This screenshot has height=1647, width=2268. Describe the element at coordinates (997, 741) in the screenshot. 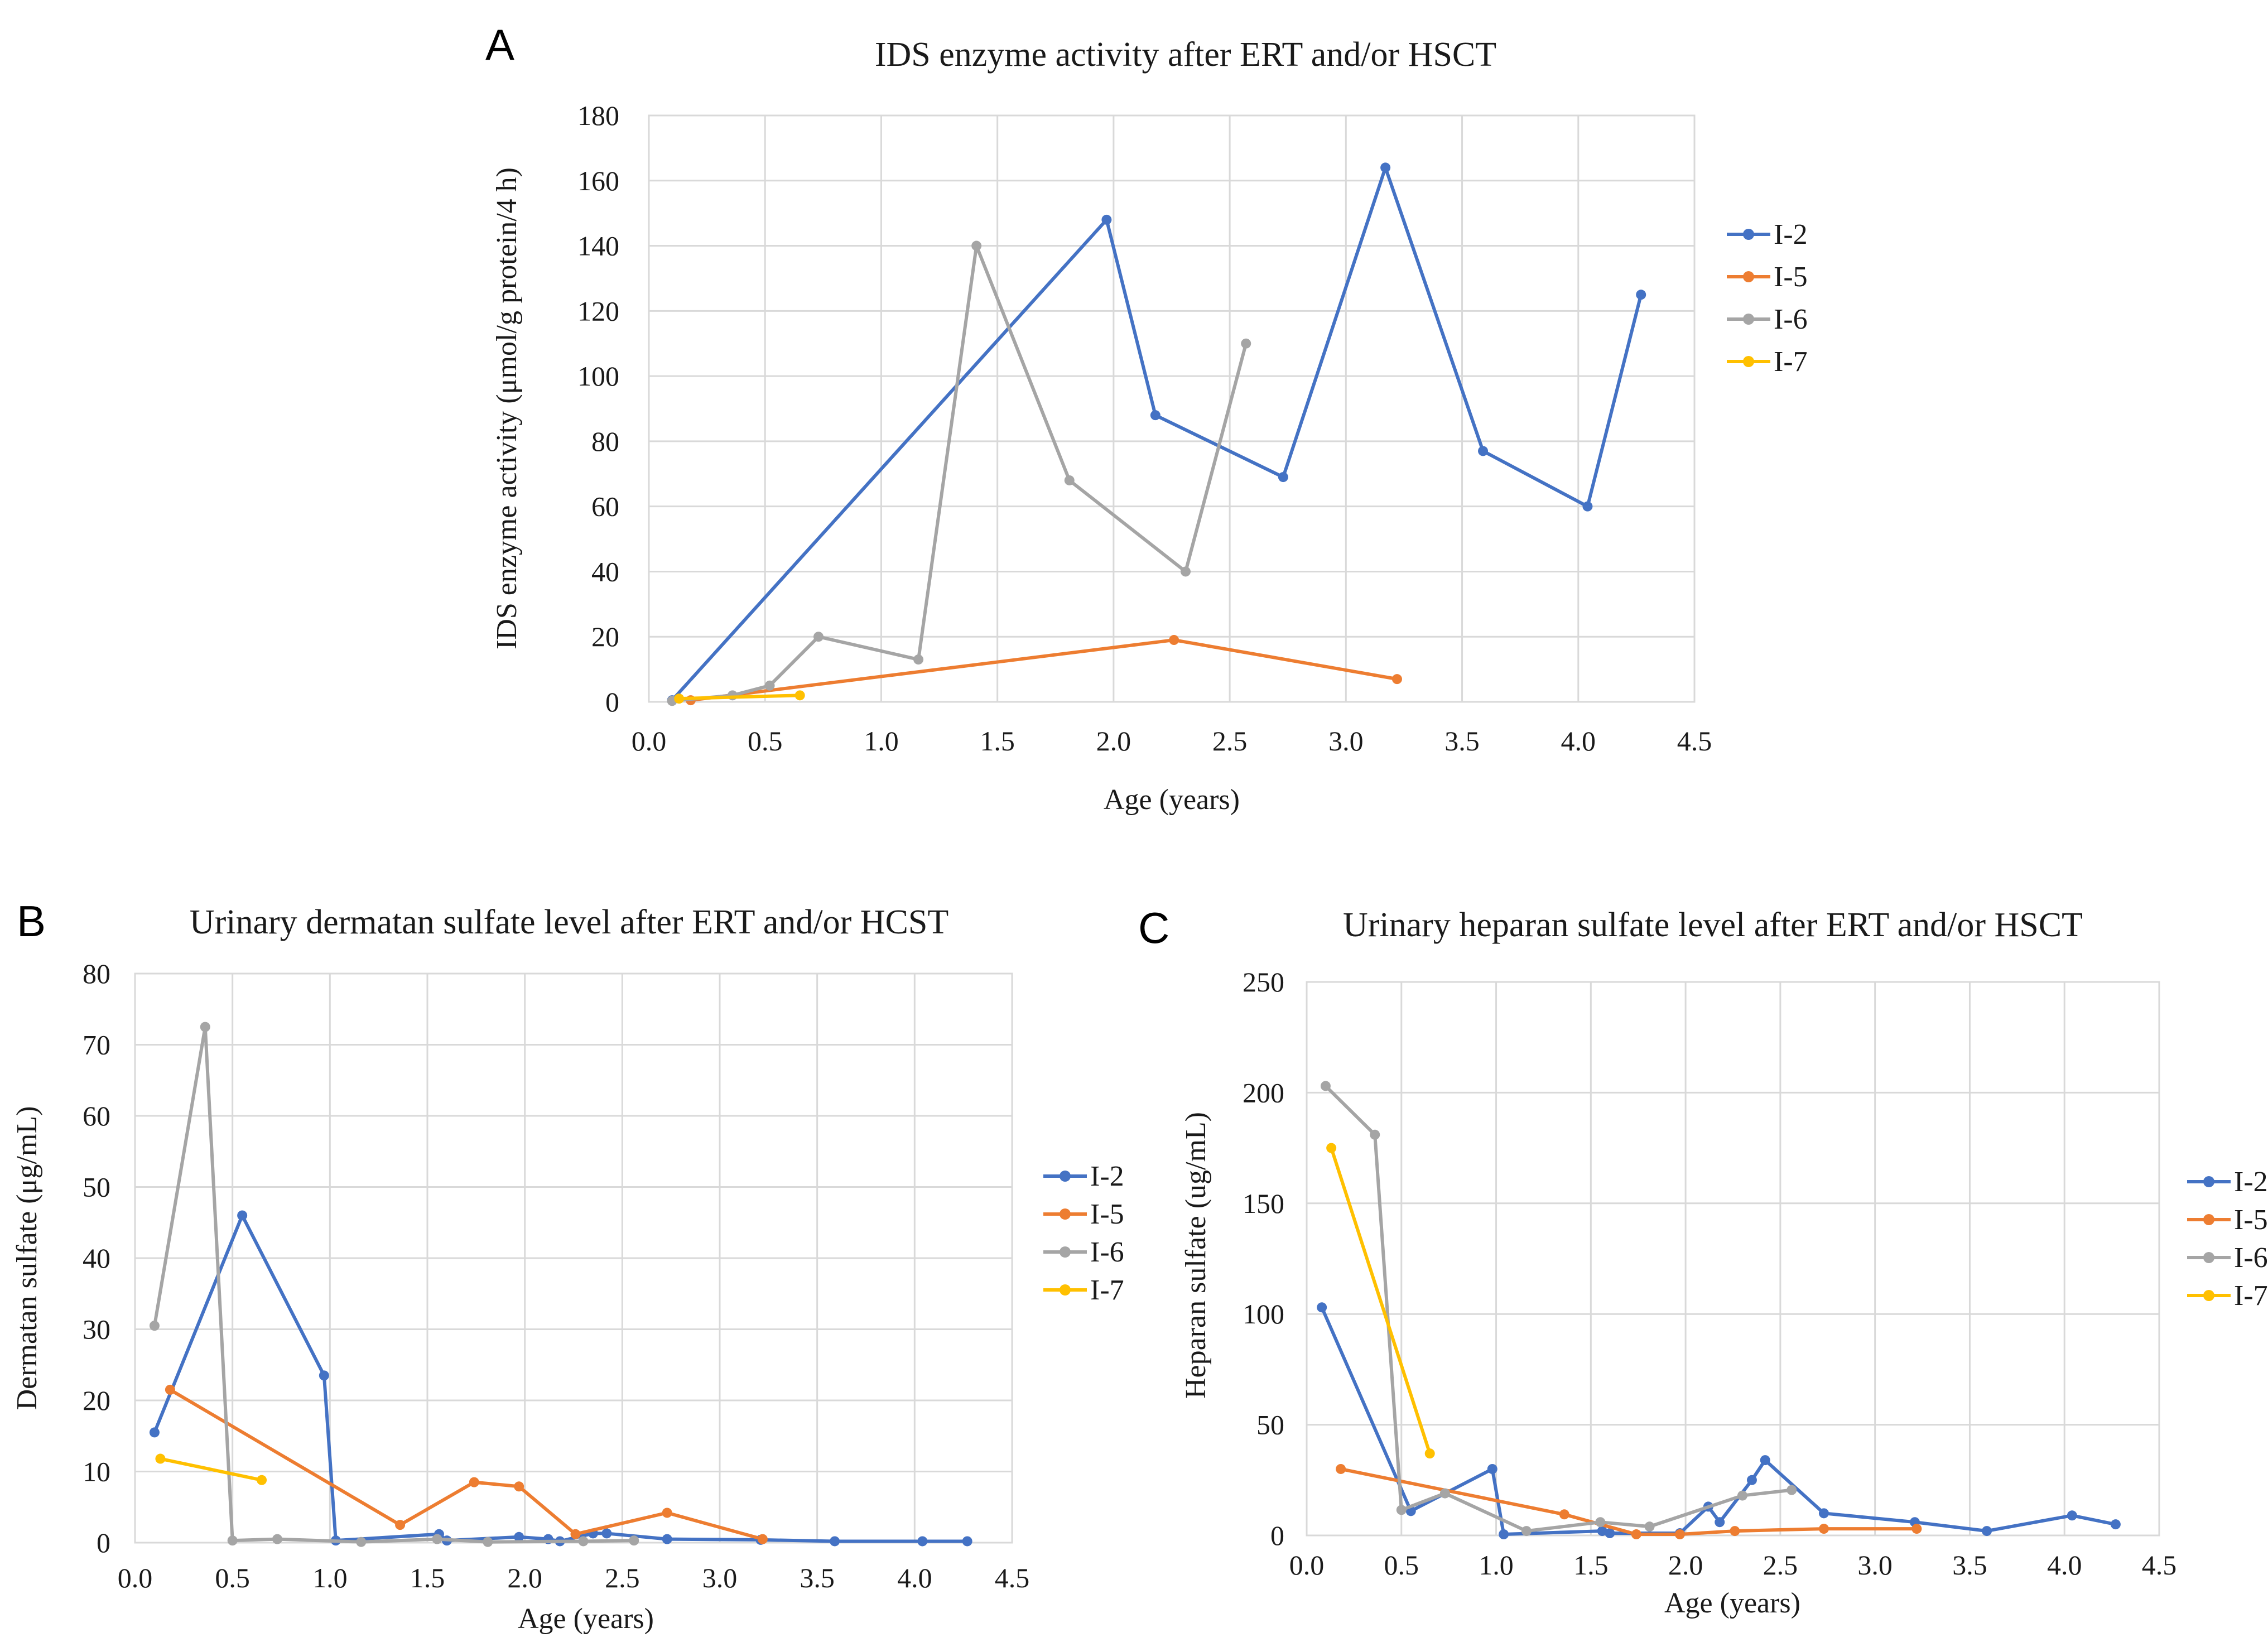

I see `x-tick-label: 1.5` at that location.